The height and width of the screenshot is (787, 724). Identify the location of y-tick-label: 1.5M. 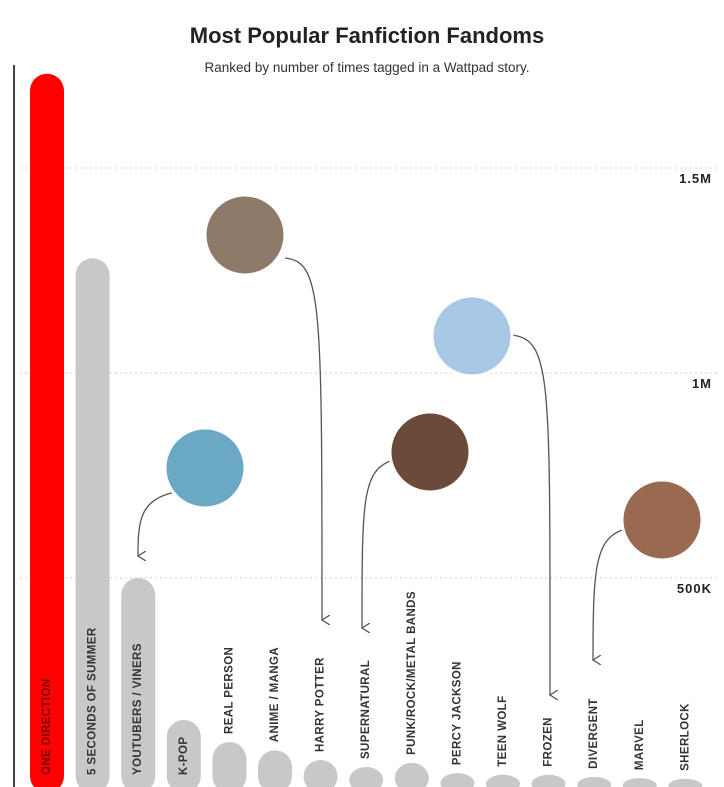
(695, 178).